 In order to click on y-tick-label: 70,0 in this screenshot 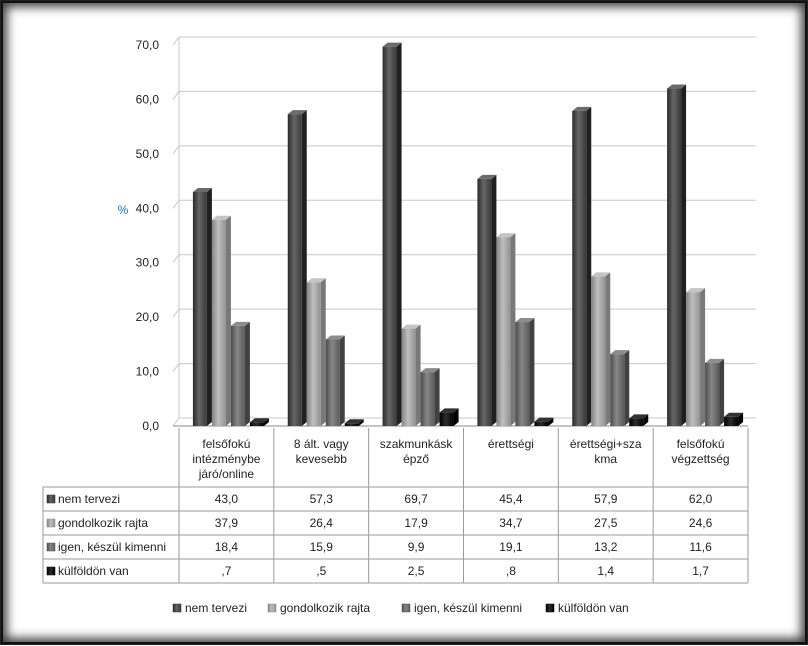, I will do `click(148, 45)`.